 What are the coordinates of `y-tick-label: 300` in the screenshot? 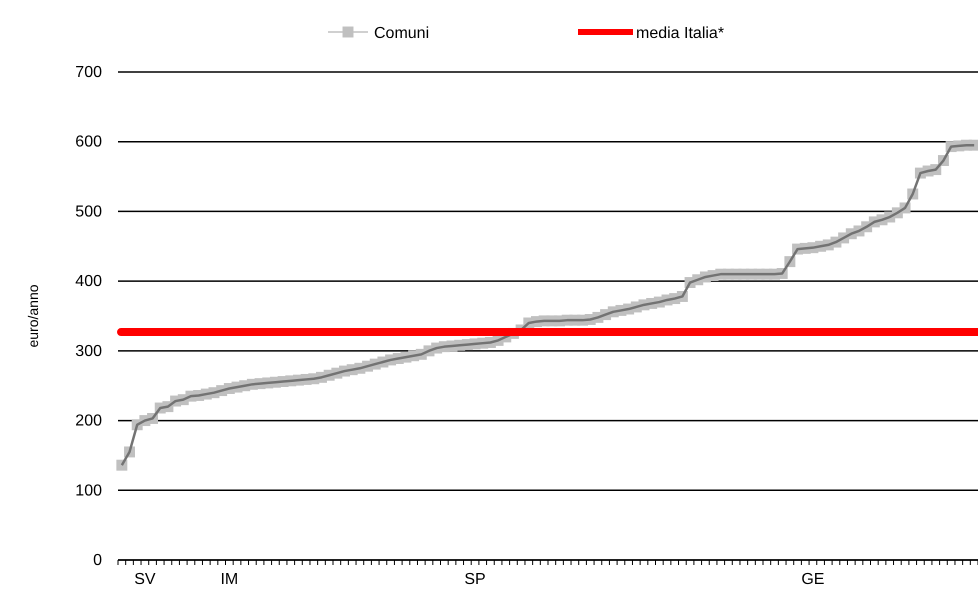 It's located at (88, 351).